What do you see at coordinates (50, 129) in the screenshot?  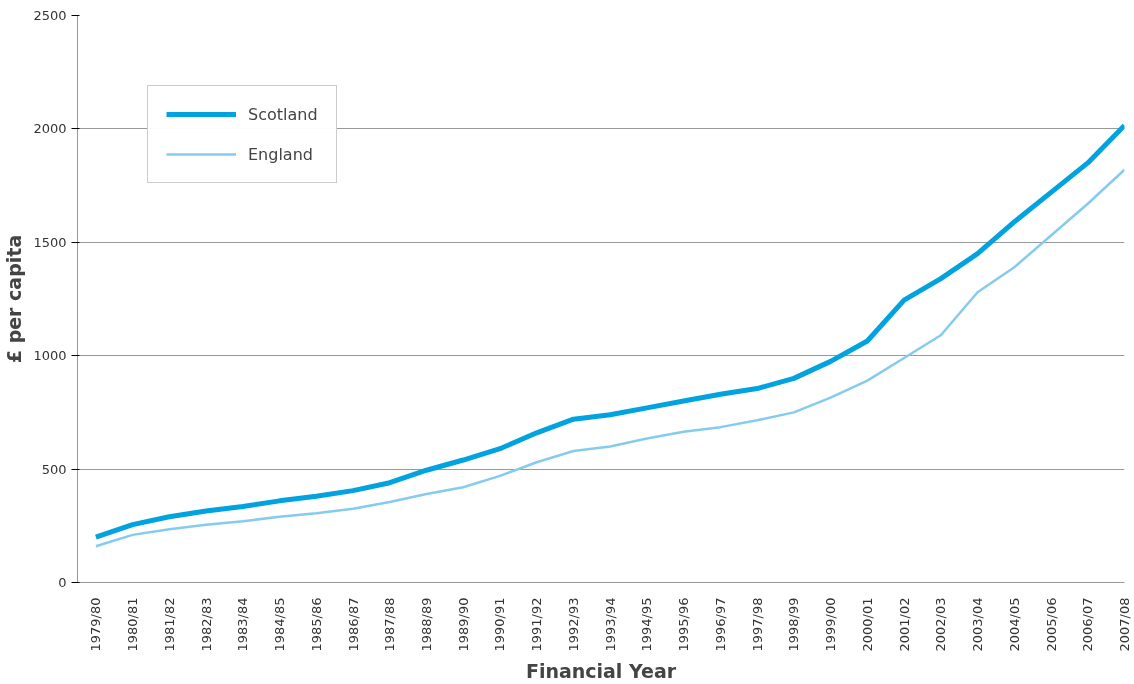 I see `y-tick-label: 2000` at bounding box center [50, 129].